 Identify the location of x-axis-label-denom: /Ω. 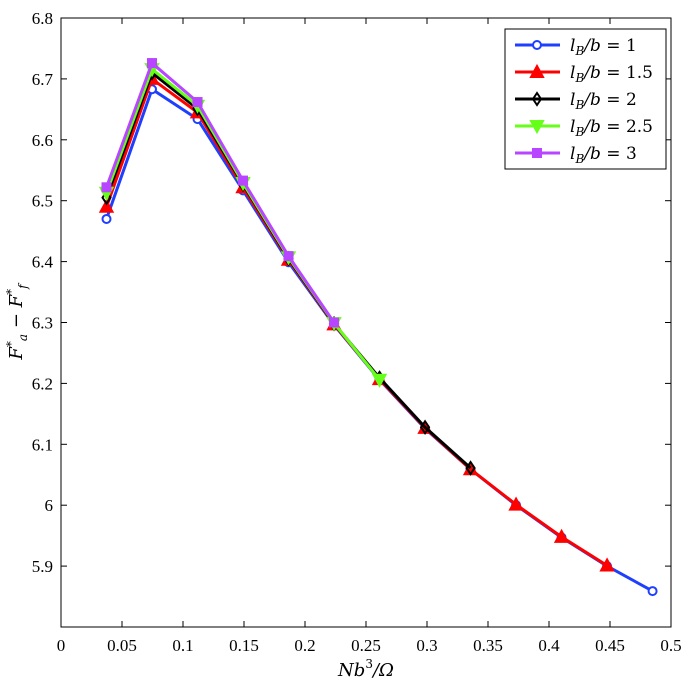
(382, 670).